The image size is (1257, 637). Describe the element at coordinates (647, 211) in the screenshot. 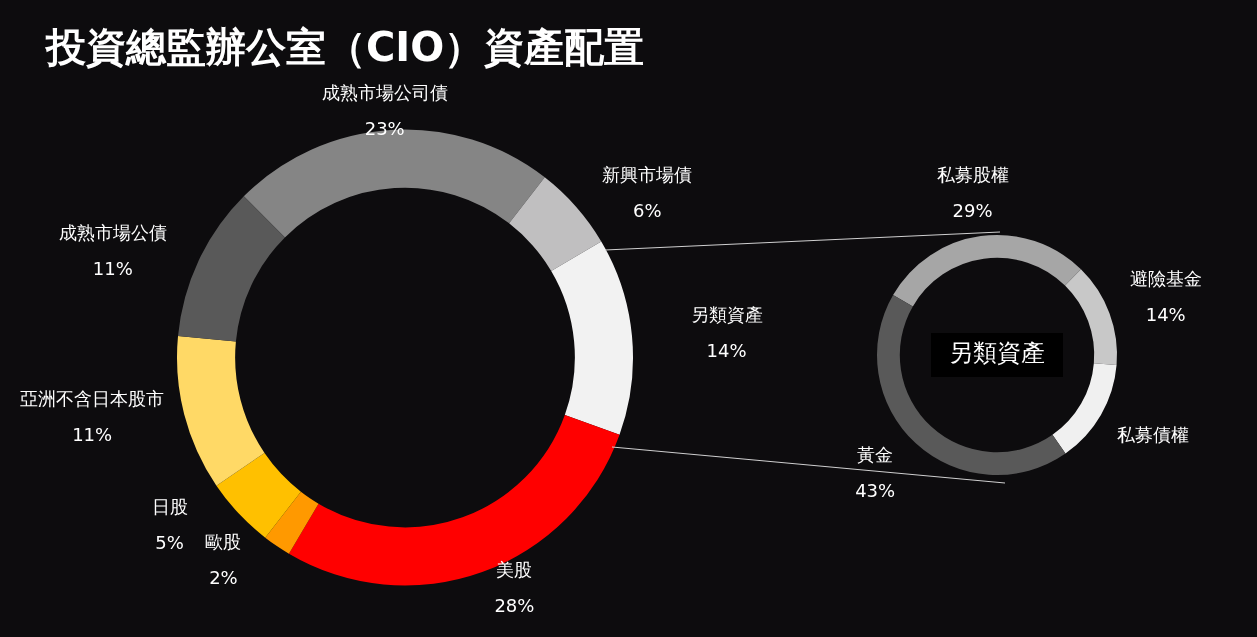

I see `data-label: 6%` at that location.